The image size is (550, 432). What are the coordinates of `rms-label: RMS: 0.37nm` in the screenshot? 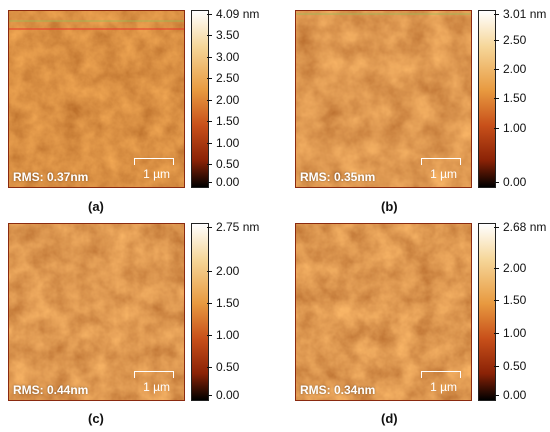 It's located at (51, 177).